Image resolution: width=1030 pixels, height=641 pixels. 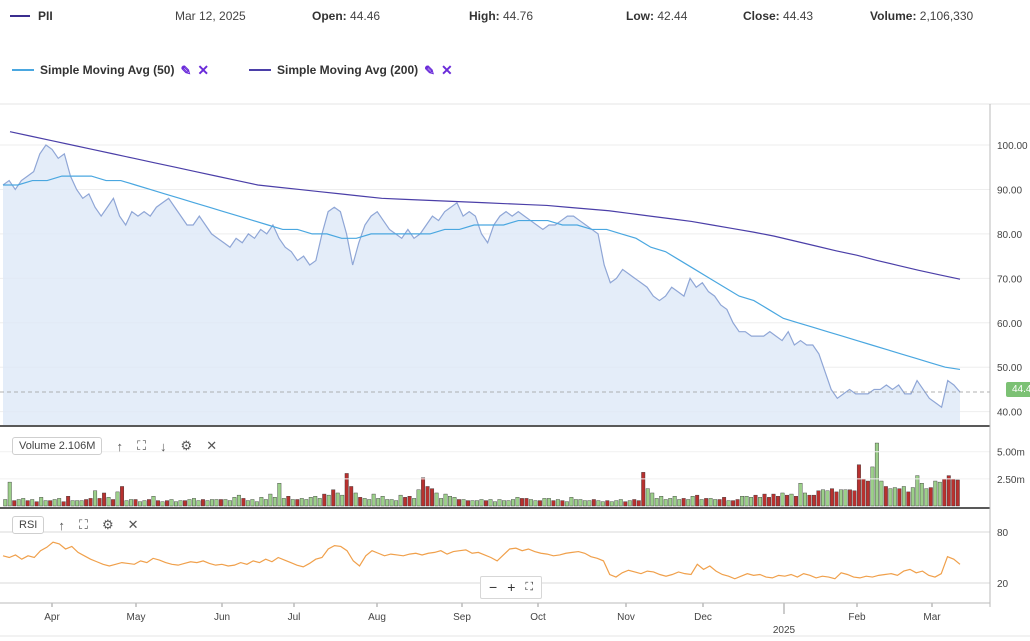 What do you see at coordinates (294, 617) in the screenshot?
I see `time-tick-label: Jul` at bounding box center [294, 617].